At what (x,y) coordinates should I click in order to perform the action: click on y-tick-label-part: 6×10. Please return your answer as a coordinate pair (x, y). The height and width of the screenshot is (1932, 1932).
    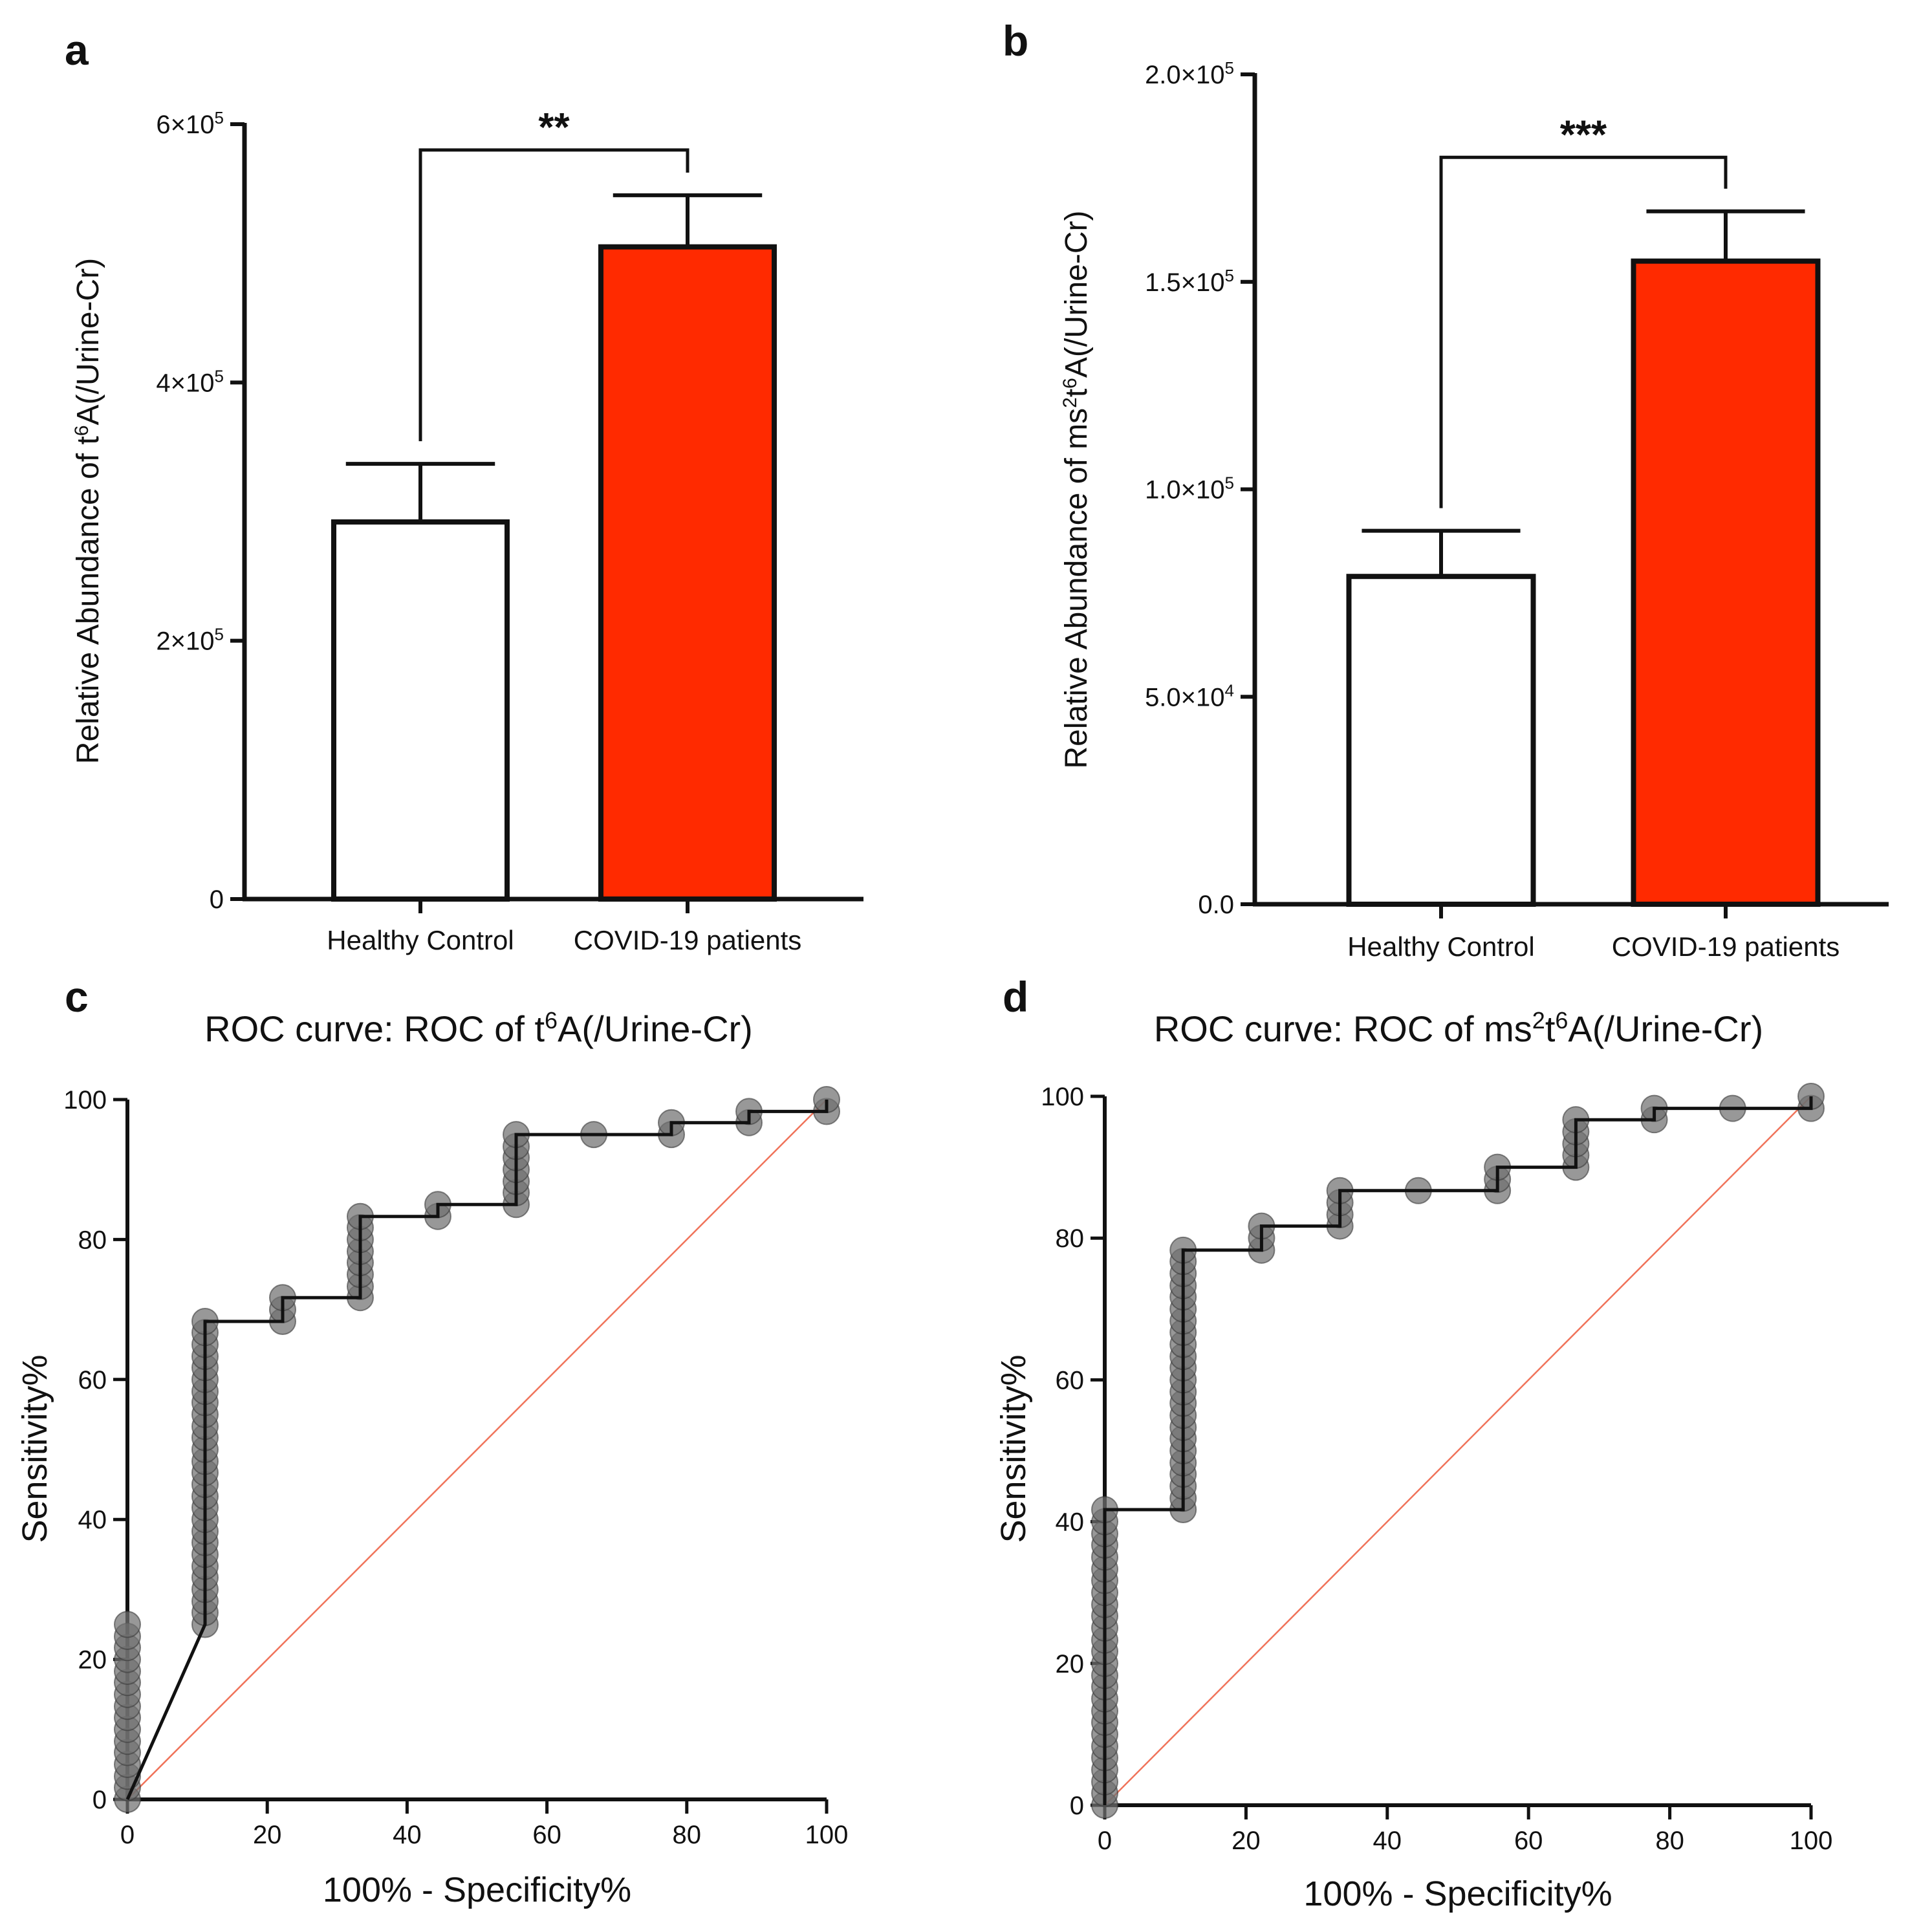
    Looking at the image, I should click on (185, 125).